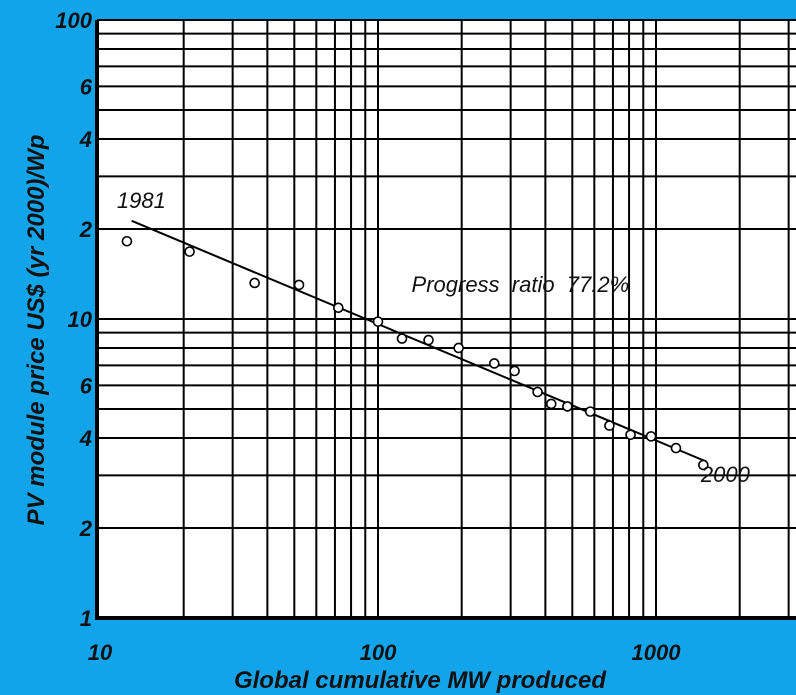 The width and height of the screenshot is (796, 695). Describe the element at coordinates (725, 474) in the screenshot. I see `annotation-label: 2000` at that location.